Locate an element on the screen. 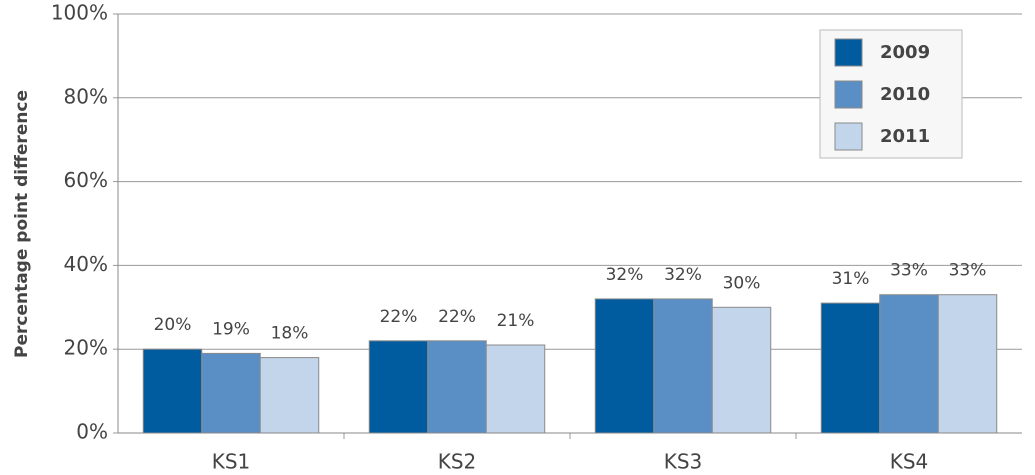 The width and height of the screenshot is (1035, 475). value-label: 21% is located at coordinates (516, 321).